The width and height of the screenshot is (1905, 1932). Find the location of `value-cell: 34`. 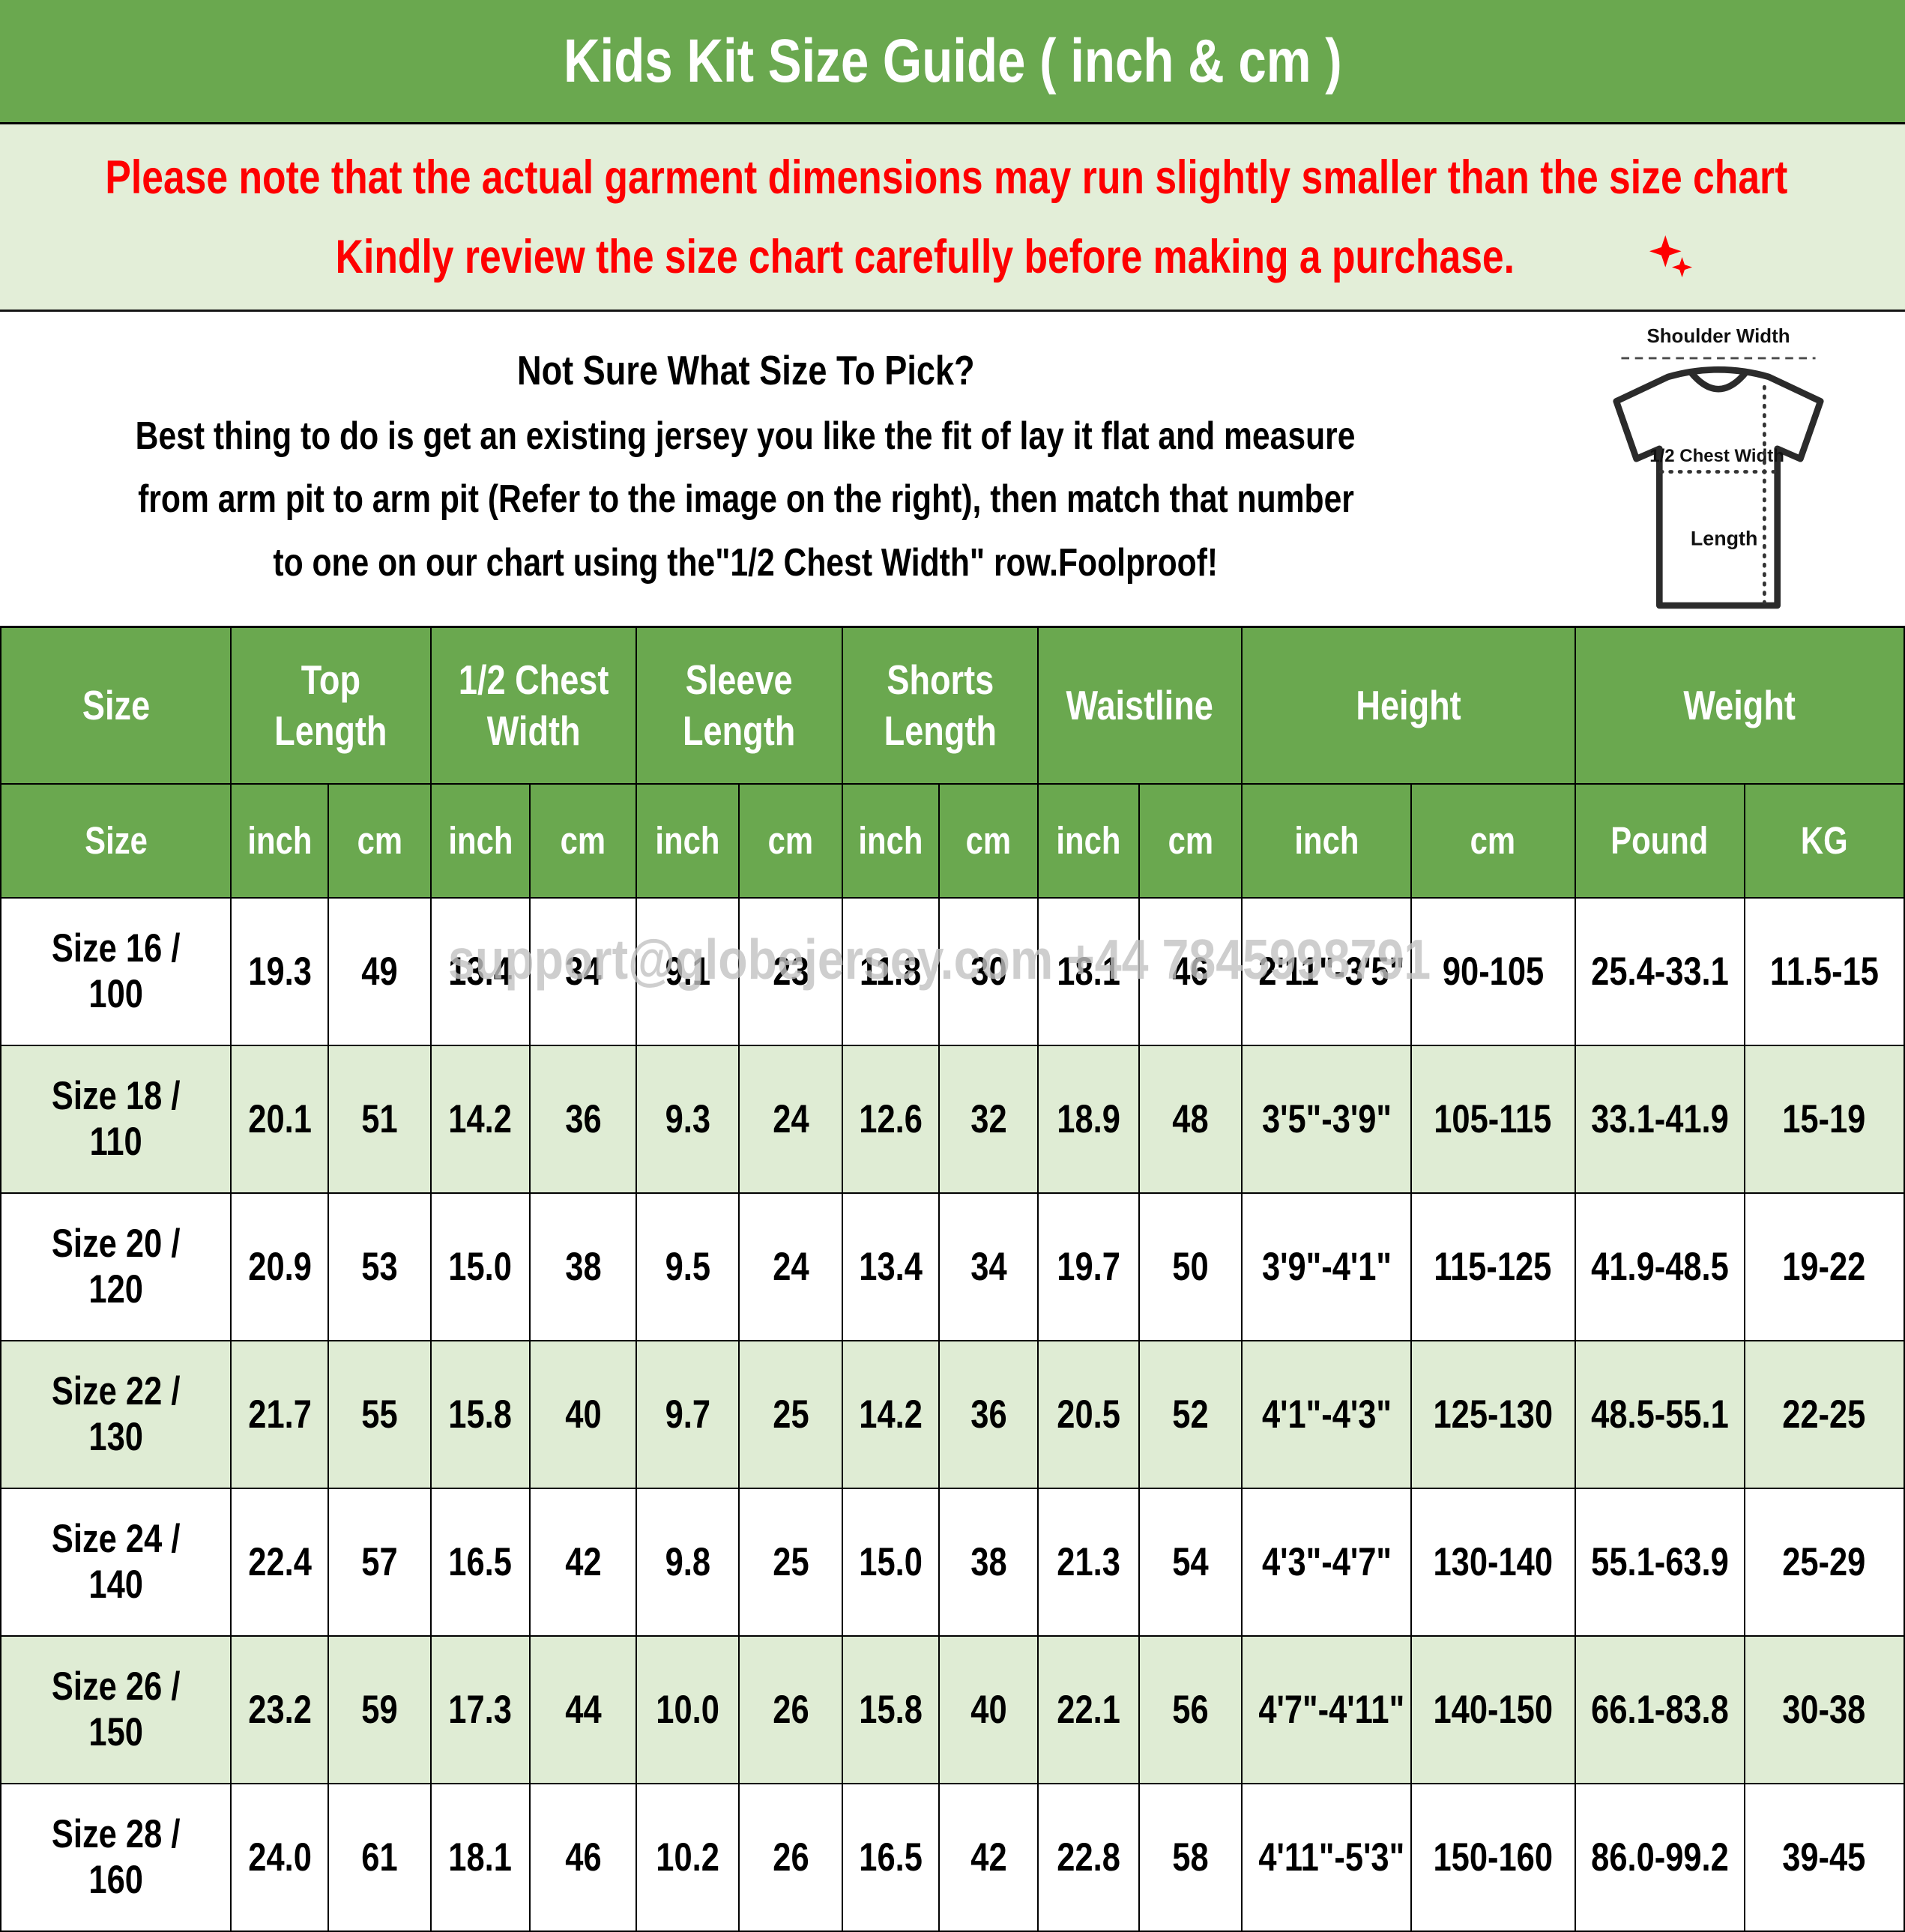

value-cell: 34 is located at coordinates (988, 1267).